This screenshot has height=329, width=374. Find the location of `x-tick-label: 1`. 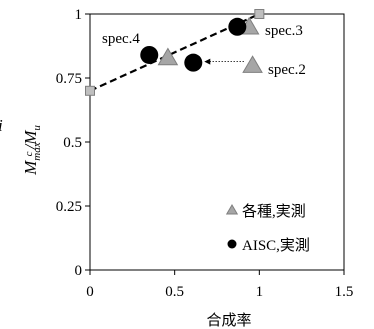

x-tick-label: 1 is located at coordinates (260, 292).